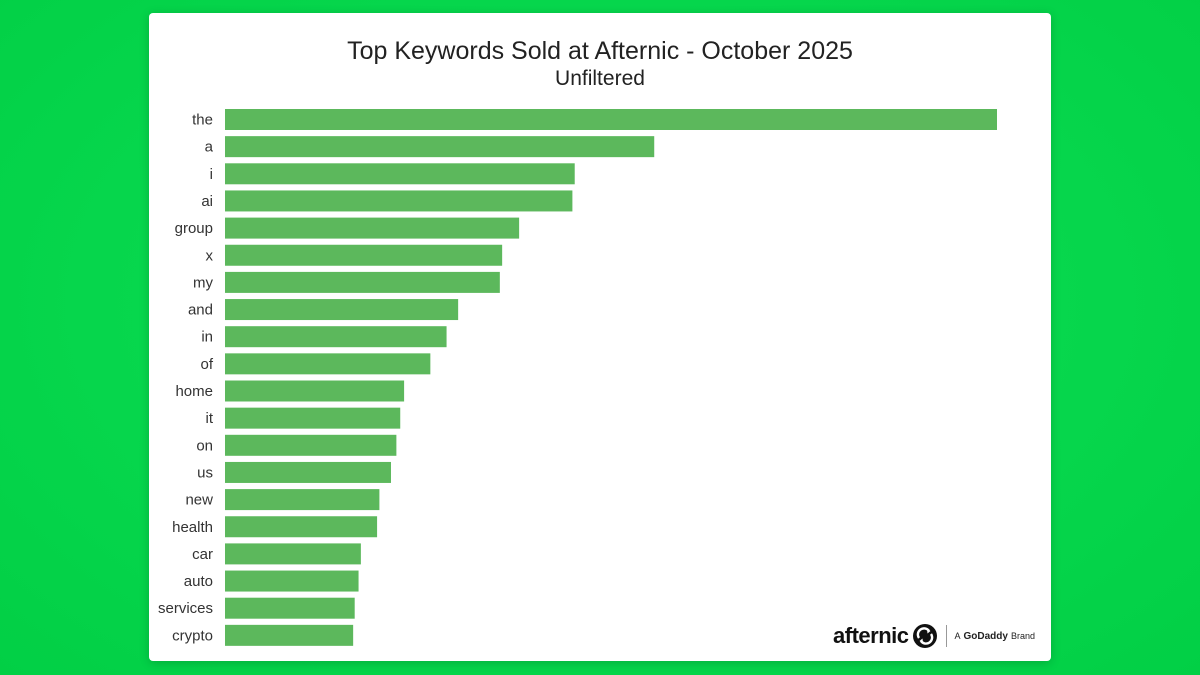  I want to click on brand-divider, so click(946, 636).